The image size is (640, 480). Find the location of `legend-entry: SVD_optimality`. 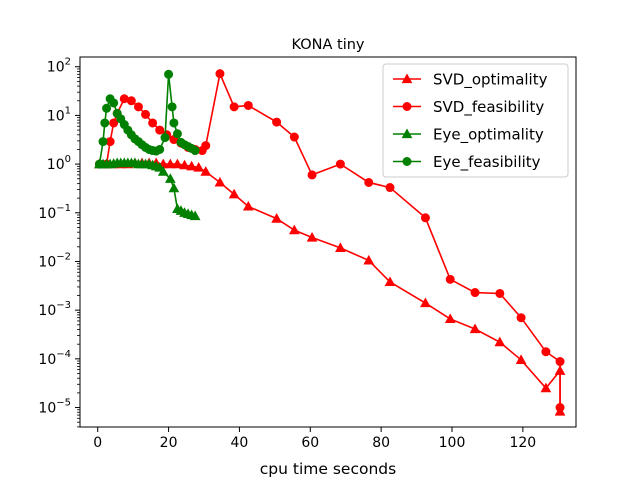

legend-entry: SVD_optimality is located at coordinates (470, 80).